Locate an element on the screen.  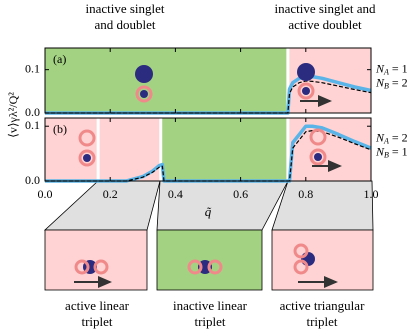
top-label: active doublet is located at coordinates (325, 24).